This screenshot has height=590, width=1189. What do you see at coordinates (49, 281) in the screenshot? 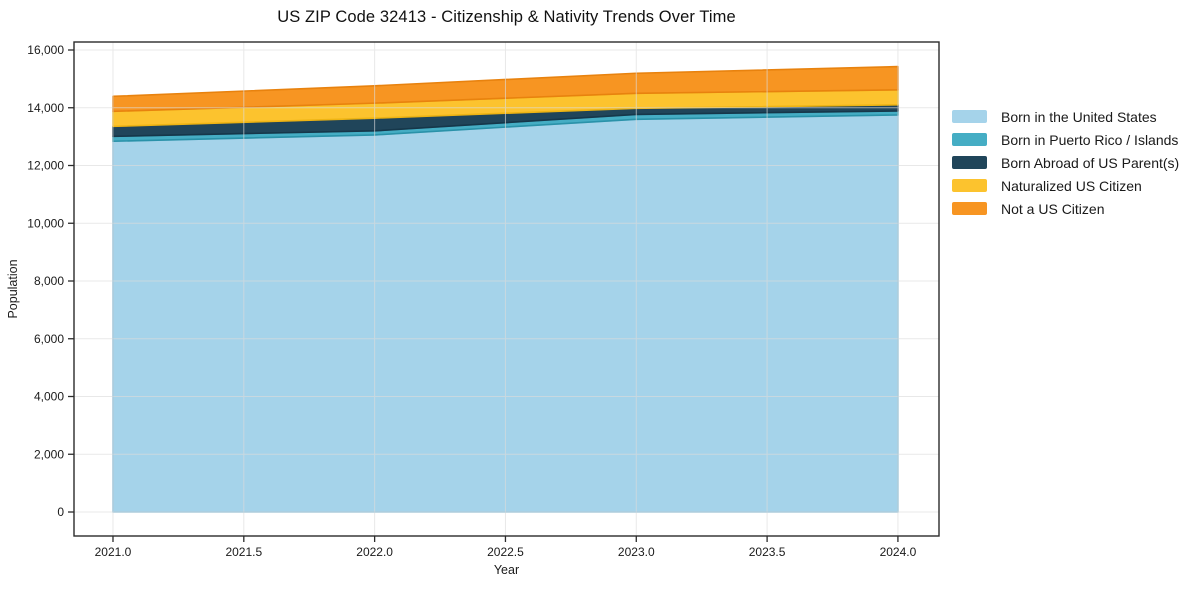
I see `y-tick-label: 8,000` at bounding box center [49, 281].